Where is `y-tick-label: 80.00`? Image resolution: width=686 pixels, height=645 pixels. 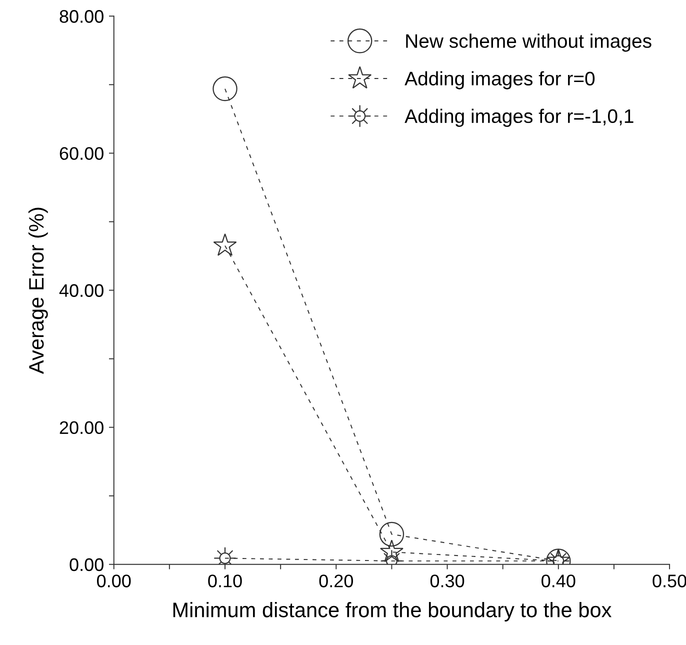
y-tick-label: 80.00 is located at coordinates (82, 16).